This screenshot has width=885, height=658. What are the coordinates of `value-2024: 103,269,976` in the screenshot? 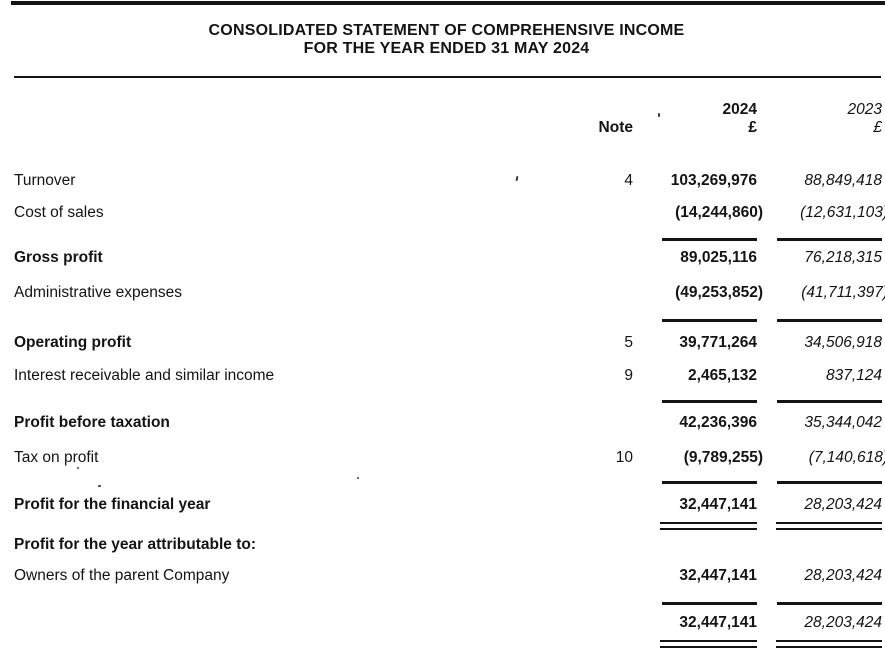 It's located at (713, 180).